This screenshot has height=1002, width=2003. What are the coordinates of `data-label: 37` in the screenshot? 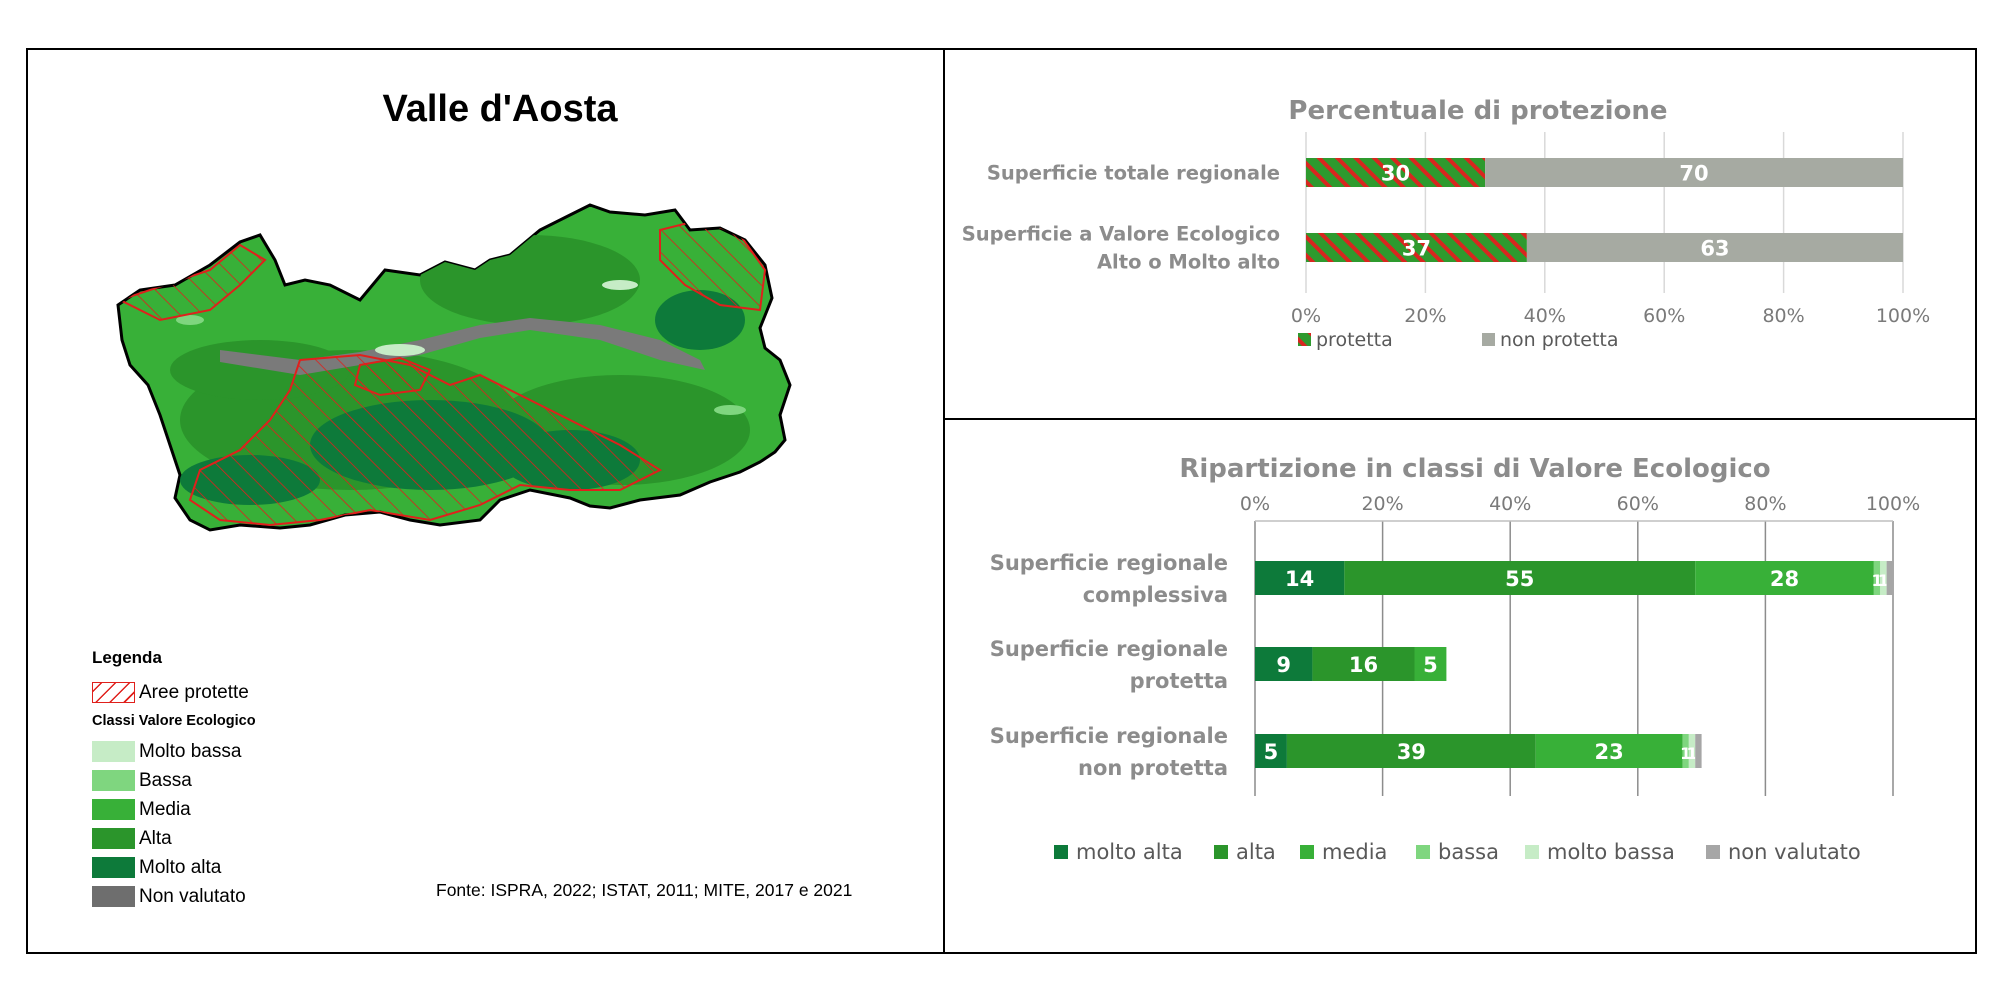 It's located at (1416, 249).